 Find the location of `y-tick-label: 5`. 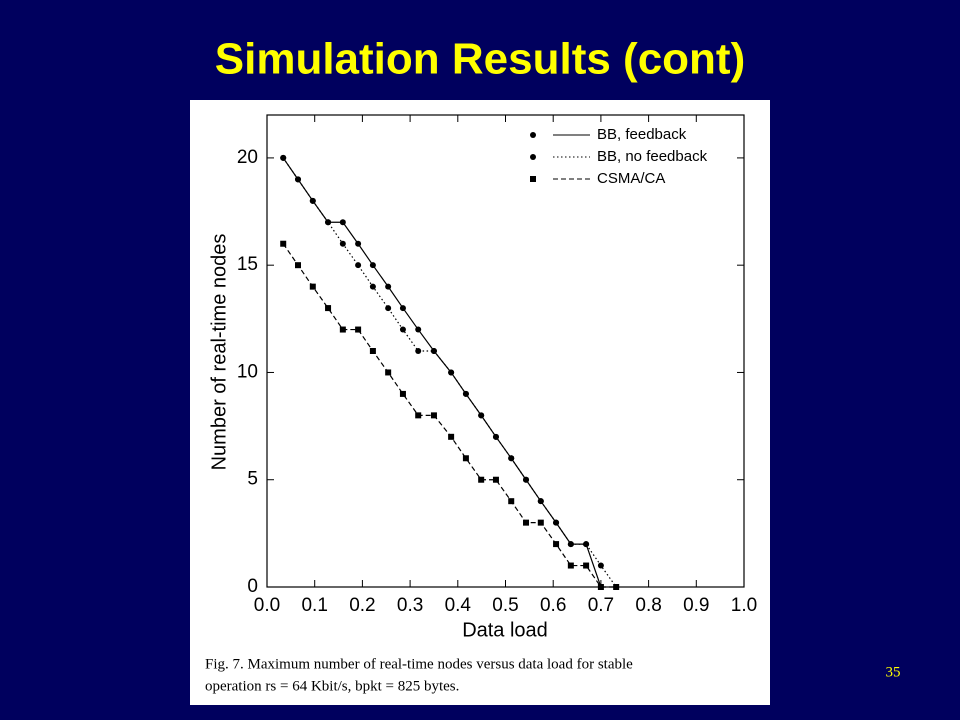

y-tick-label: 5 is located at coordinates (252, 479).